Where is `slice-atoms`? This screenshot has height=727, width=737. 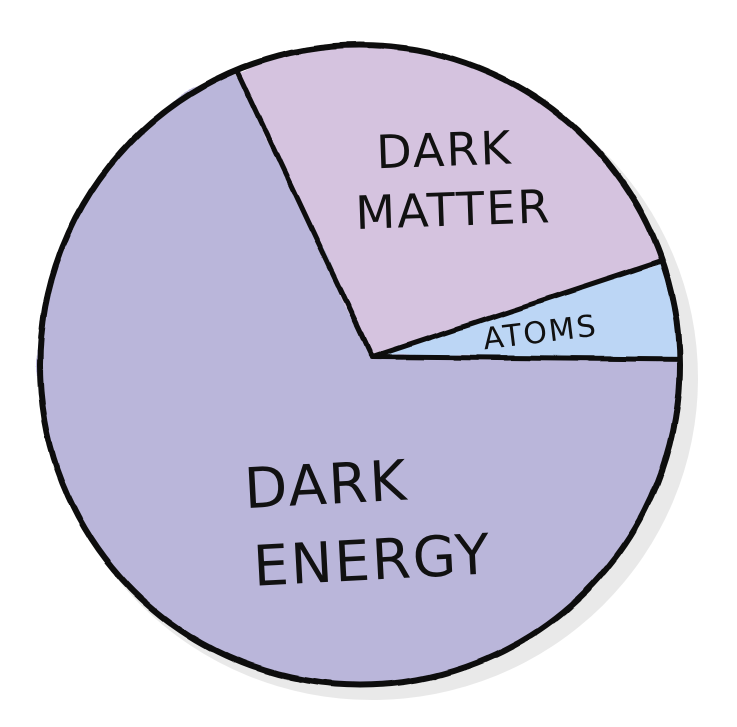 slice-atoms is located at coordinates (526, 310).